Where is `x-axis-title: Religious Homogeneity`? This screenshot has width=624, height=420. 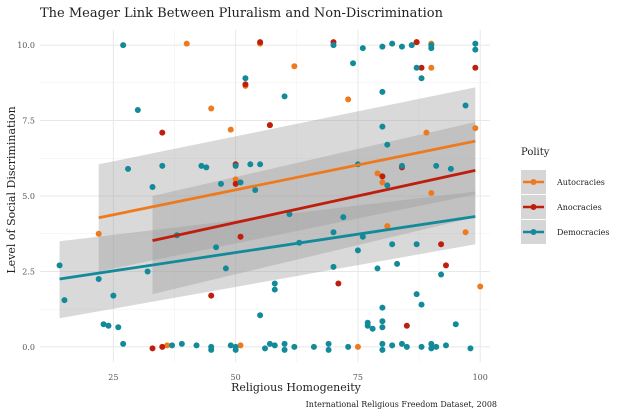 x-axis-title: Religious Homogeneity is located at coordinates (296, 387).